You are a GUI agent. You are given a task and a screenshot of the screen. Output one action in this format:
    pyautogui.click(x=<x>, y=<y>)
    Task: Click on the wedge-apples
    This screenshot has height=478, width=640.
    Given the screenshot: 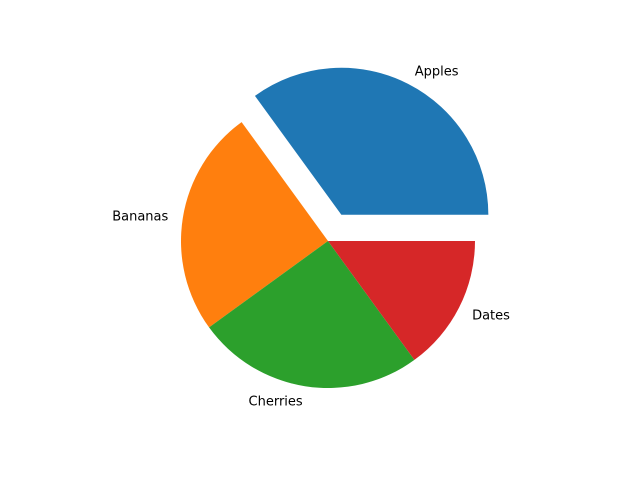 What is the action you would take?
    pyautogui.click(x=371, y=141)
    